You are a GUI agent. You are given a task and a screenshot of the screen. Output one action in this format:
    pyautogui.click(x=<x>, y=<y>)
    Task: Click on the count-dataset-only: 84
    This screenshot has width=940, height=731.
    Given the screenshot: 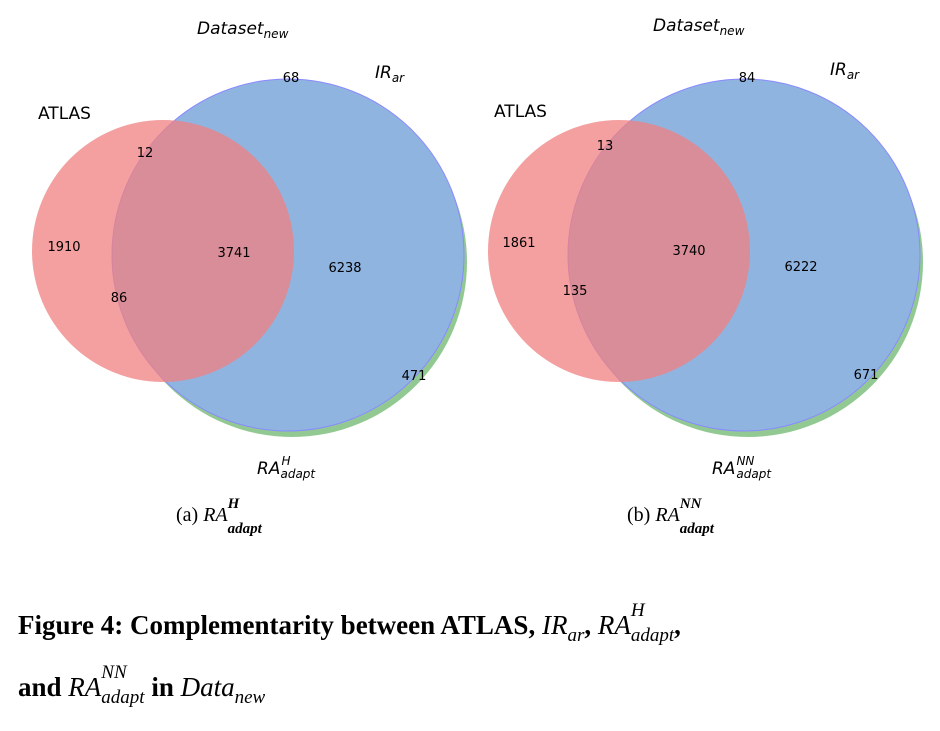 What is the action you would take?
    pyautogui.click(x=747, y=78)
    